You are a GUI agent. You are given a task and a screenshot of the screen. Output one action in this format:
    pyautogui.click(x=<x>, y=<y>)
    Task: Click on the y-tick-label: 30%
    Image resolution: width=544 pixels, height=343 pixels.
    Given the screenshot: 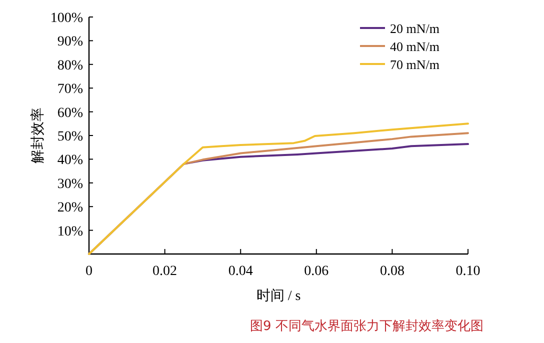 What is the action you would take?
    pyautogui.click(x=70, y=184)
    